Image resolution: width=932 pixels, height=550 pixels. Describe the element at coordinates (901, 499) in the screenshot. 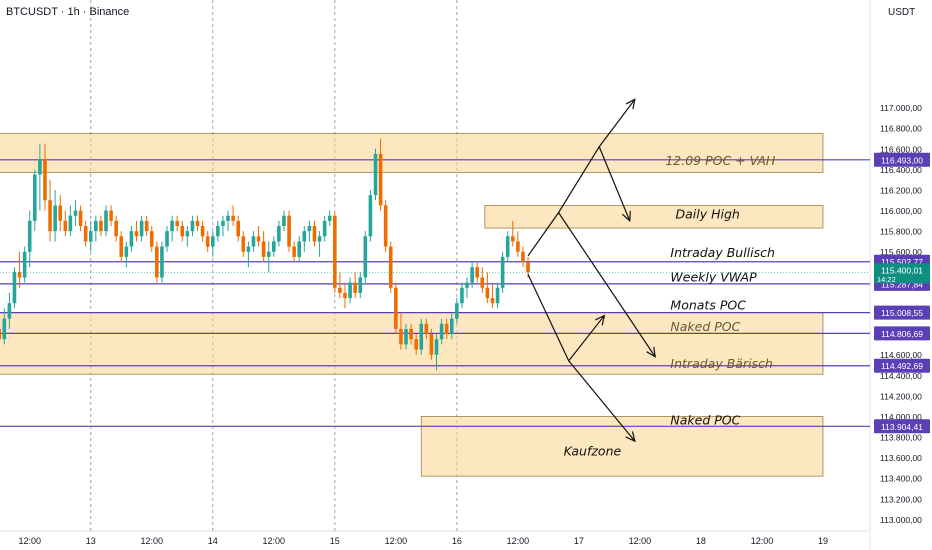

I see `price-tick-label: 113.200,00` at that location.